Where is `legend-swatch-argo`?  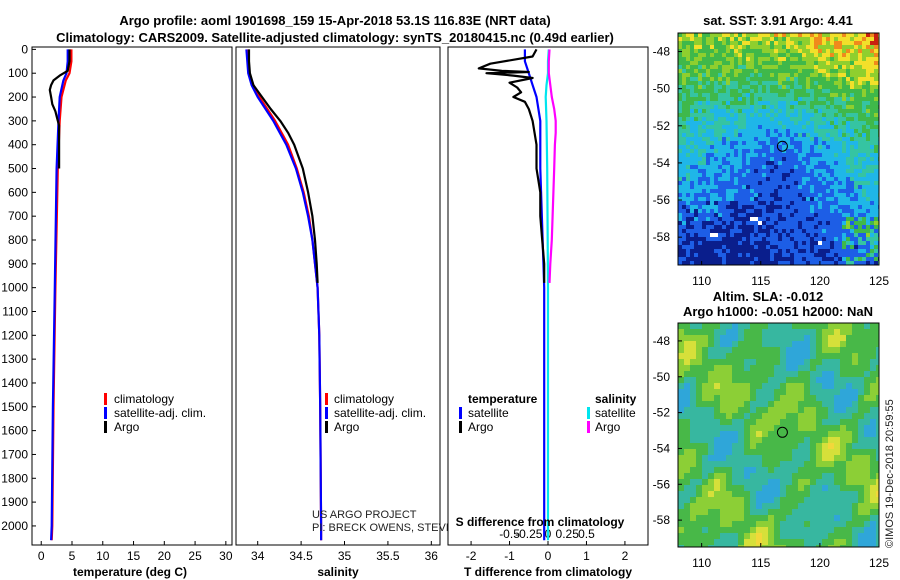 legend-swatch-argo is located at coordinates (326, 427).